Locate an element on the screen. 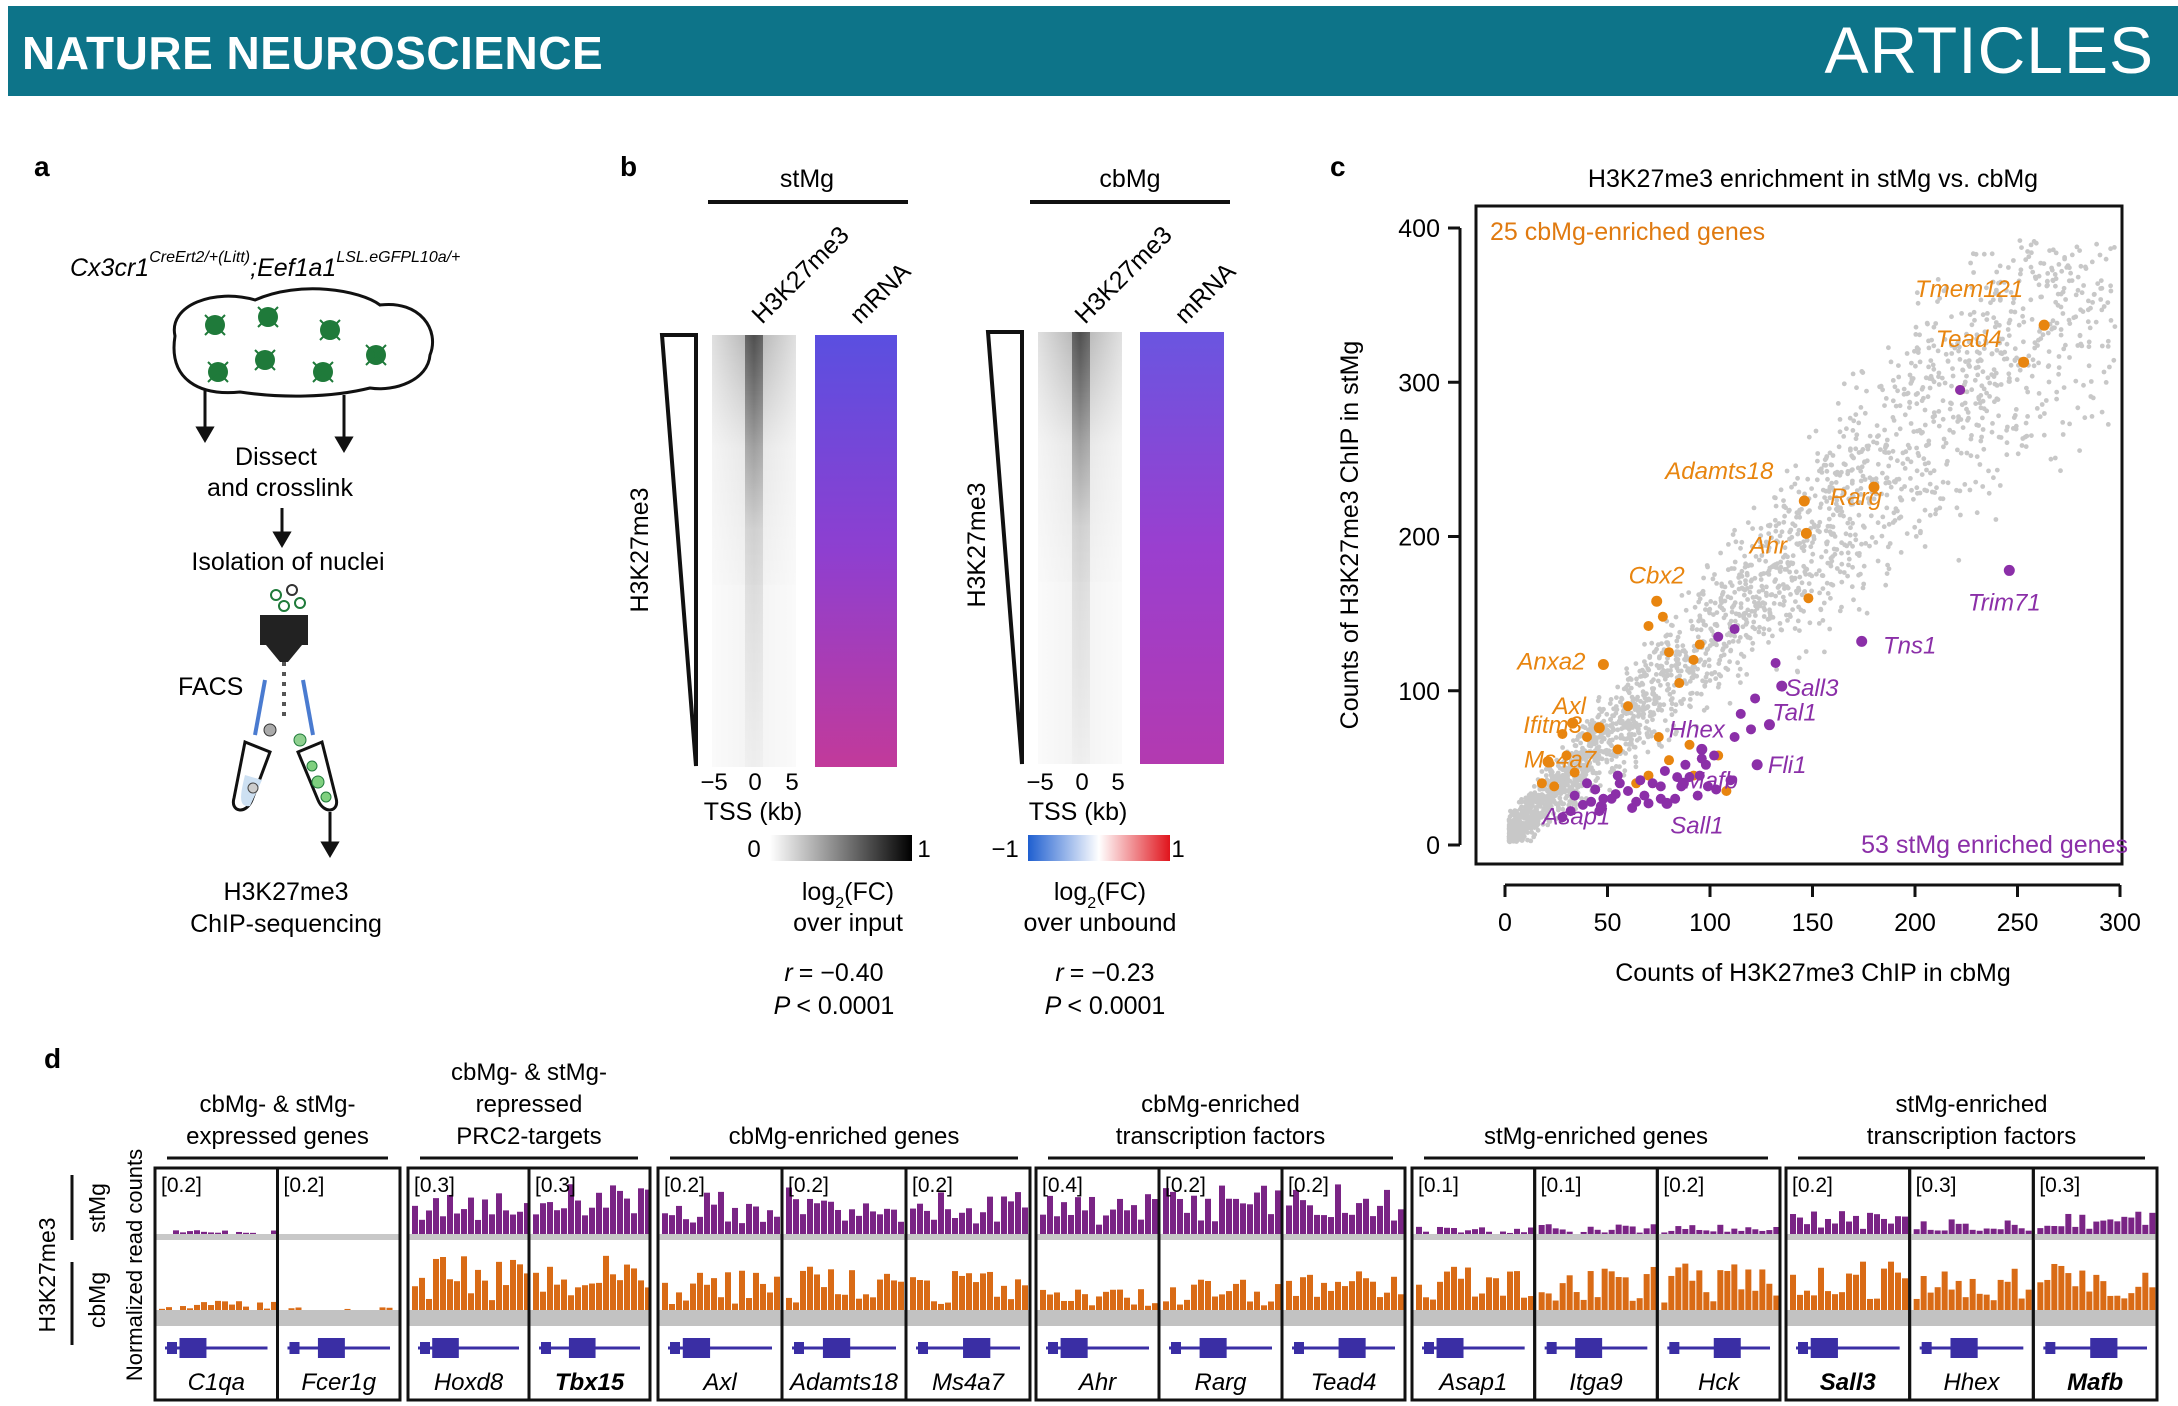 Image resolution: width=2178 pixels, height=1406 pixels. journal-header-bar is located at coordinates (1093, 51).